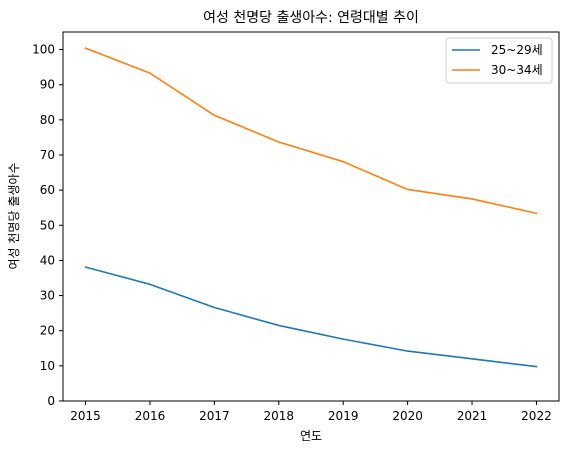  Describe the element at coordinates (311, 412) in the screenshot. I see `x-axis: 2015 2016 2017 2018 2019 2020 2021 2022` at that location.